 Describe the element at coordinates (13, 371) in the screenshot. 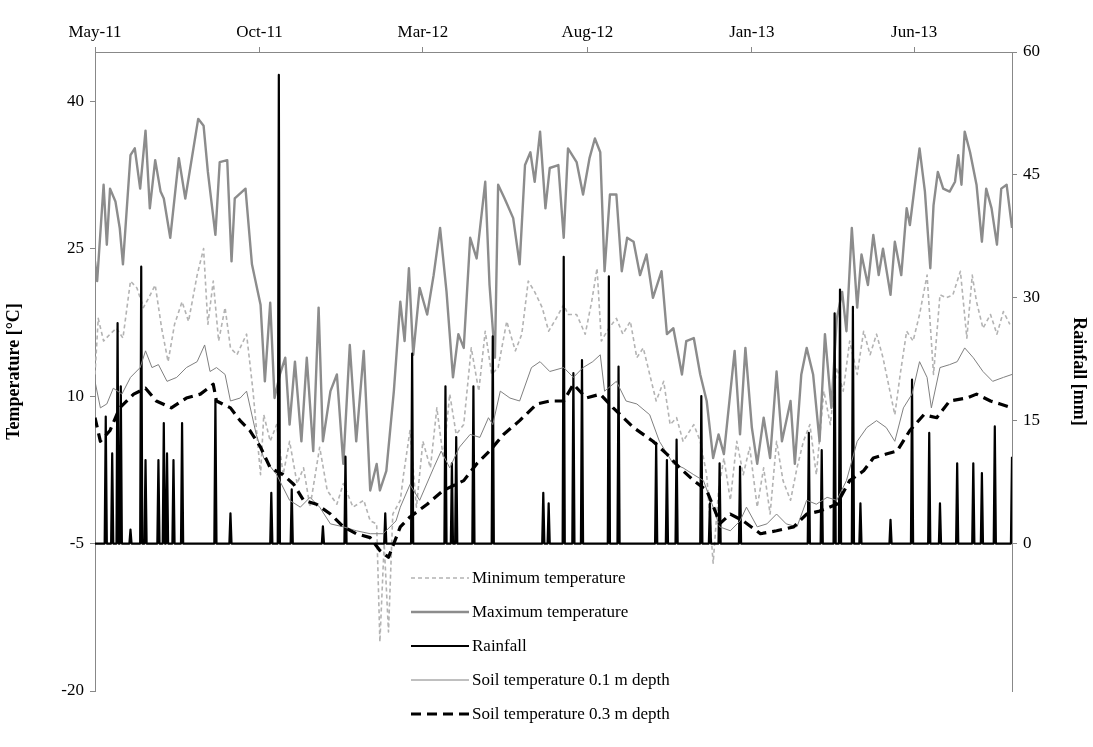

I see `y-axis-title: Temperature [°C]` at that location.